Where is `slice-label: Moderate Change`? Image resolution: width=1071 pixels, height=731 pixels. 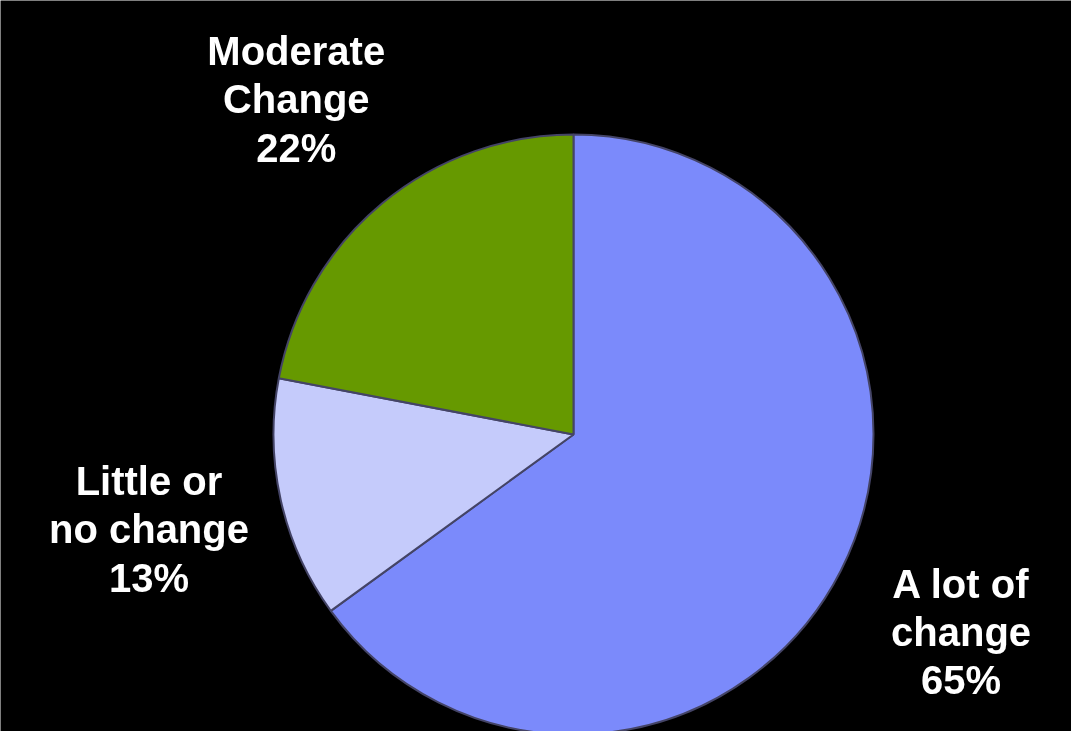
slice-label: Moderate Change is located at coordinates (296, 75).